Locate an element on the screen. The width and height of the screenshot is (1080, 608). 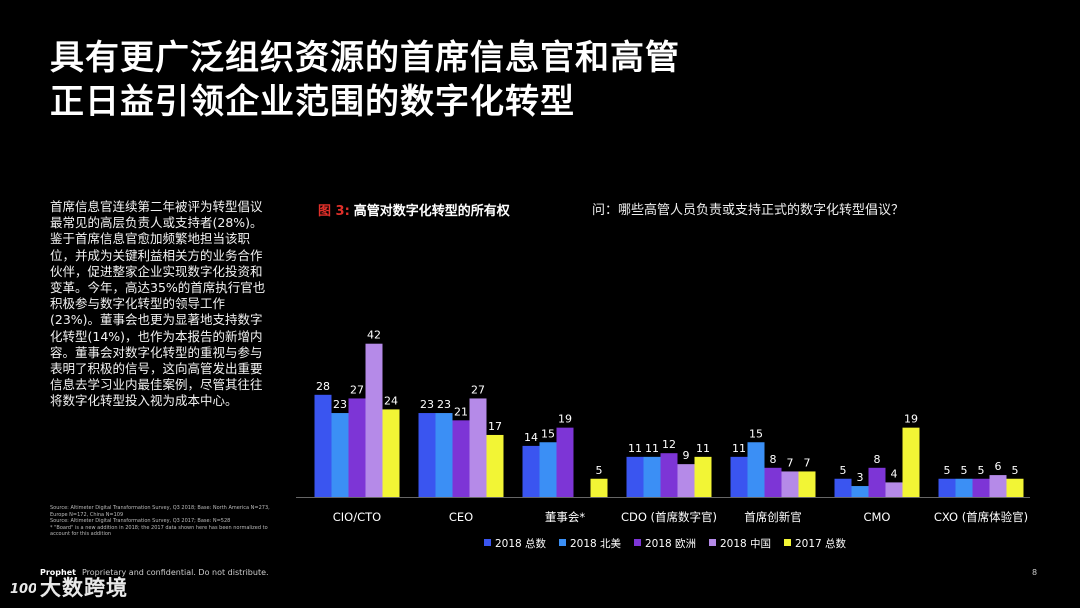
watermark: 1008 大数跨境 is located at coordinates (69, 587).